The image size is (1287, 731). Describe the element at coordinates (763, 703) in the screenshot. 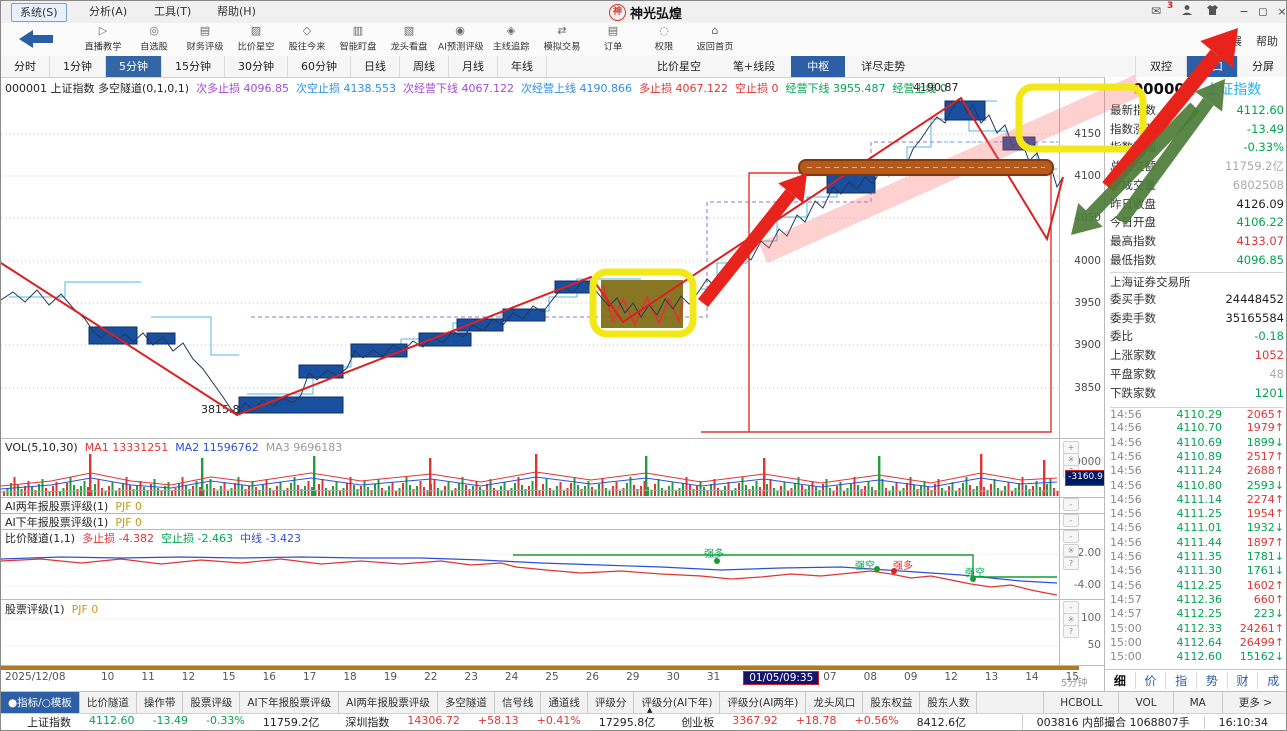

I see `indicator-tab-11: 评级分(AI两年)` at that location.